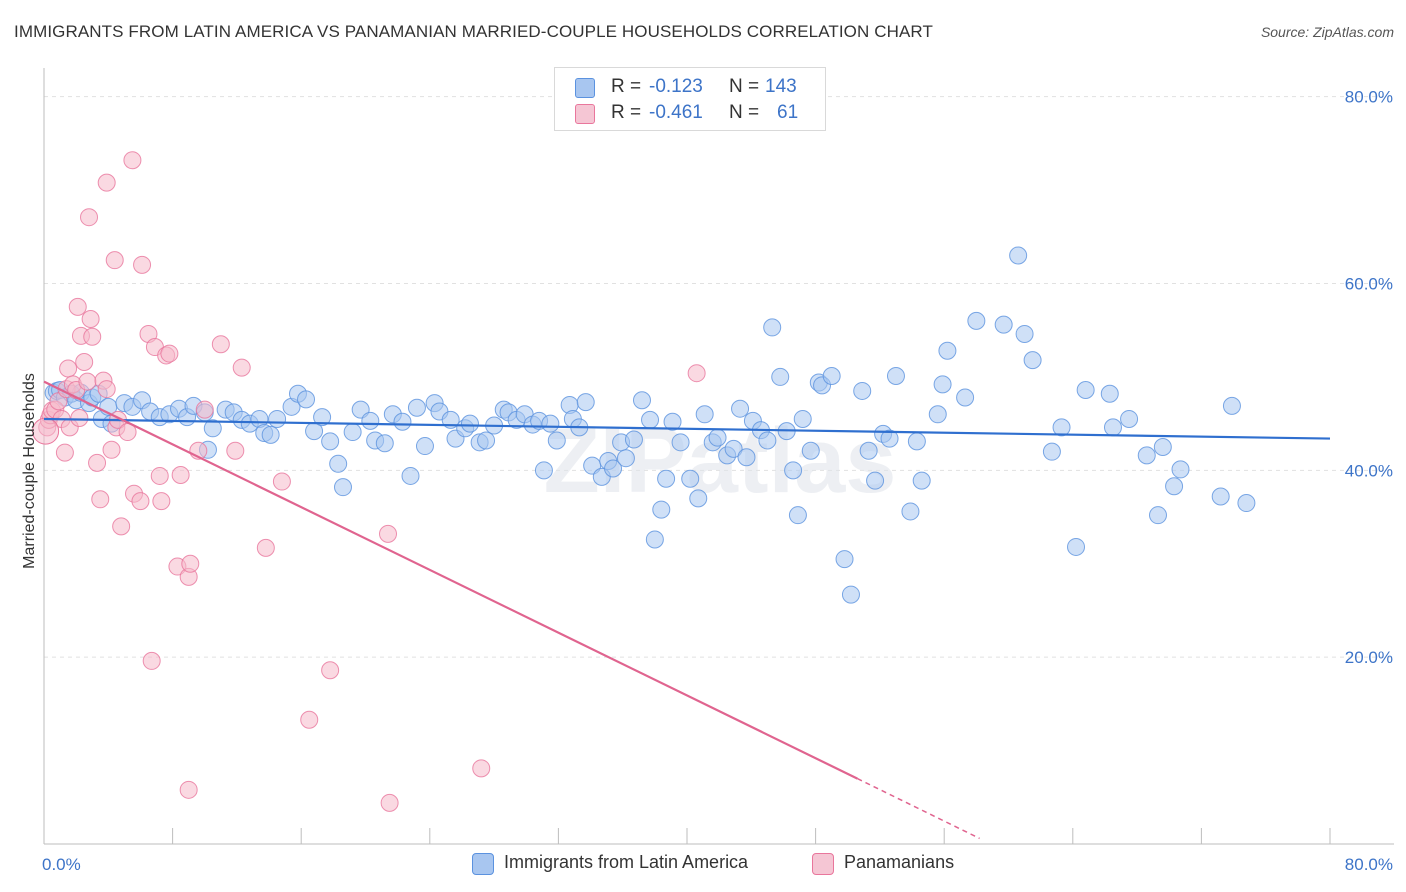 This screenshot has width=1406, height=892. Describe the element at coordinates (690, 99) in the screenshot. I see `stats-legend: R = -0.123 N = 143 R = -0.461 N = 61` at that location.